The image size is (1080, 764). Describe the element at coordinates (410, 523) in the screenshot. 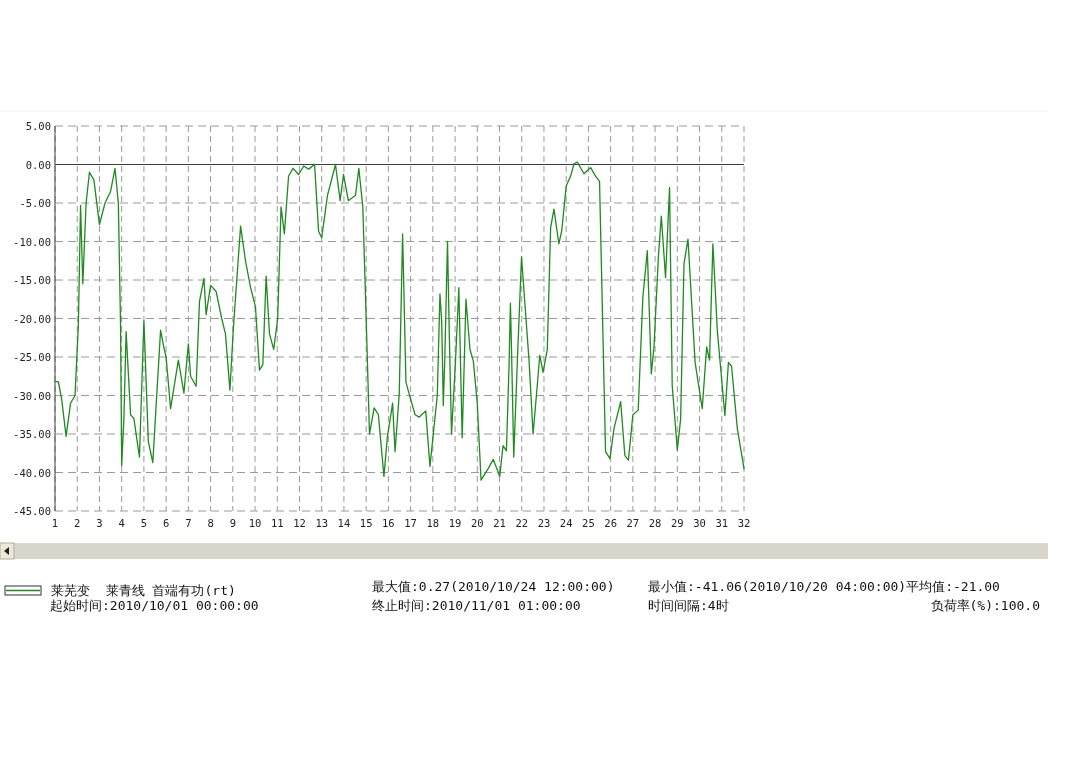

I see `x-tick-label: 17` at that location.